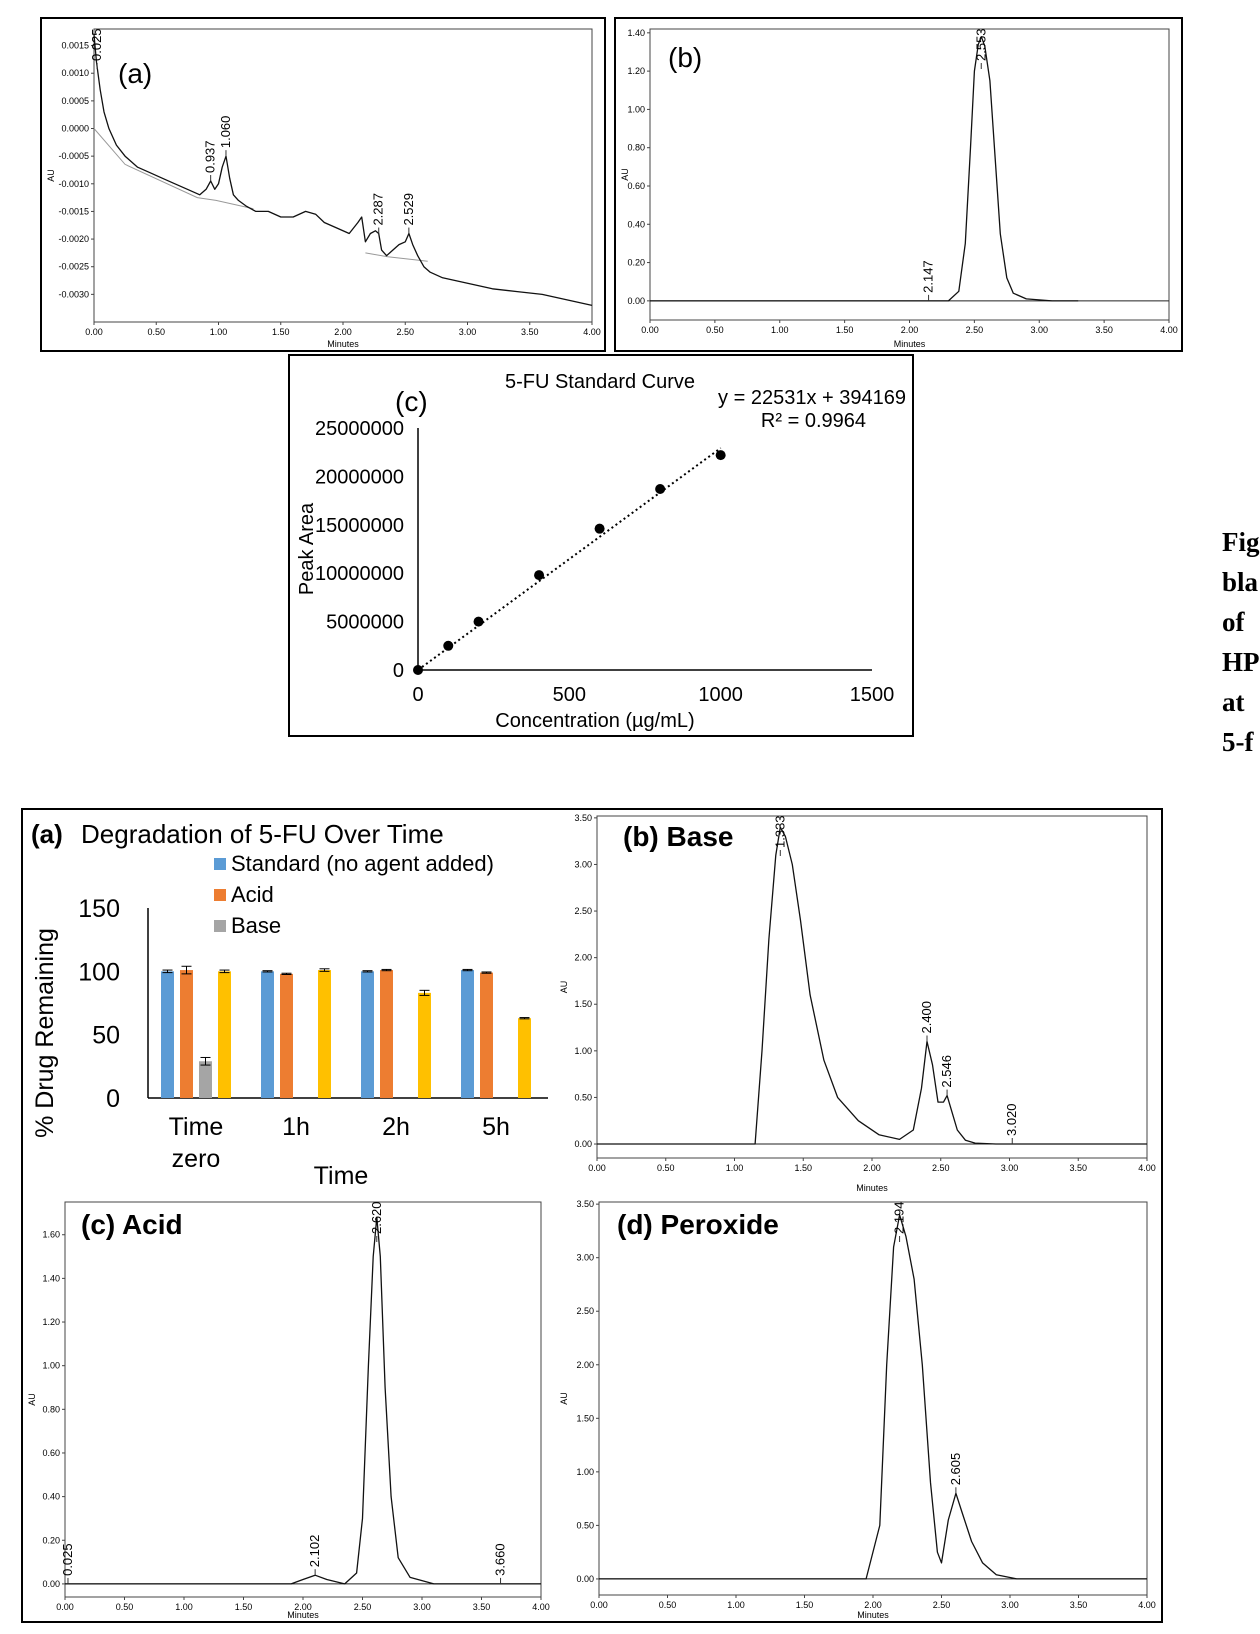 The image size is (1260, 1634). I want to click on peak-label: 2.147, so click(928, 276).